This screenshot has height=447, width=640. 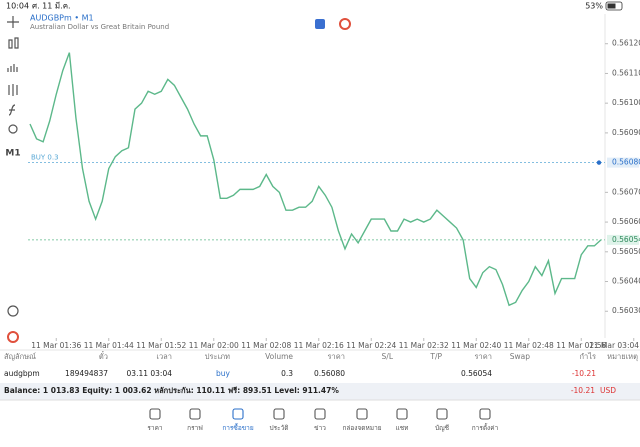 I want to click on column-header: T/P, so click(x=435, y=356).